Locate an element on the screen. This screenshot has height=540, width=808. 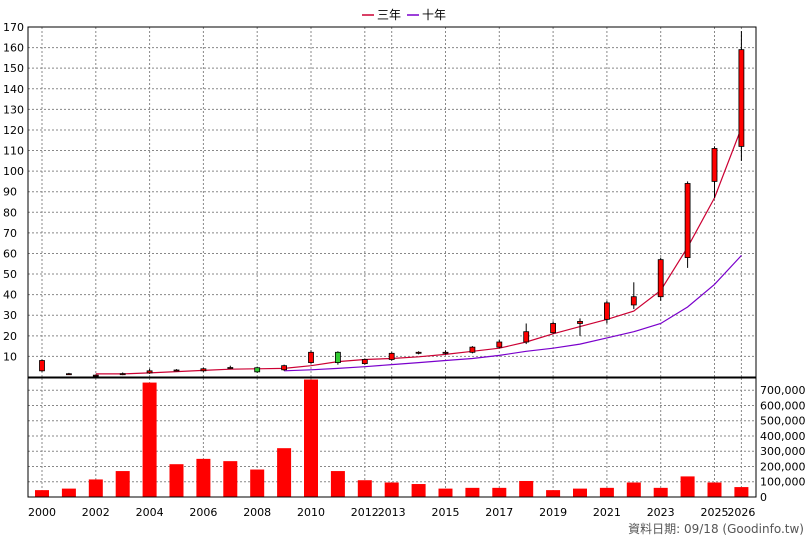
volume-tick-label: 0 is located at coordinates (763, 497).